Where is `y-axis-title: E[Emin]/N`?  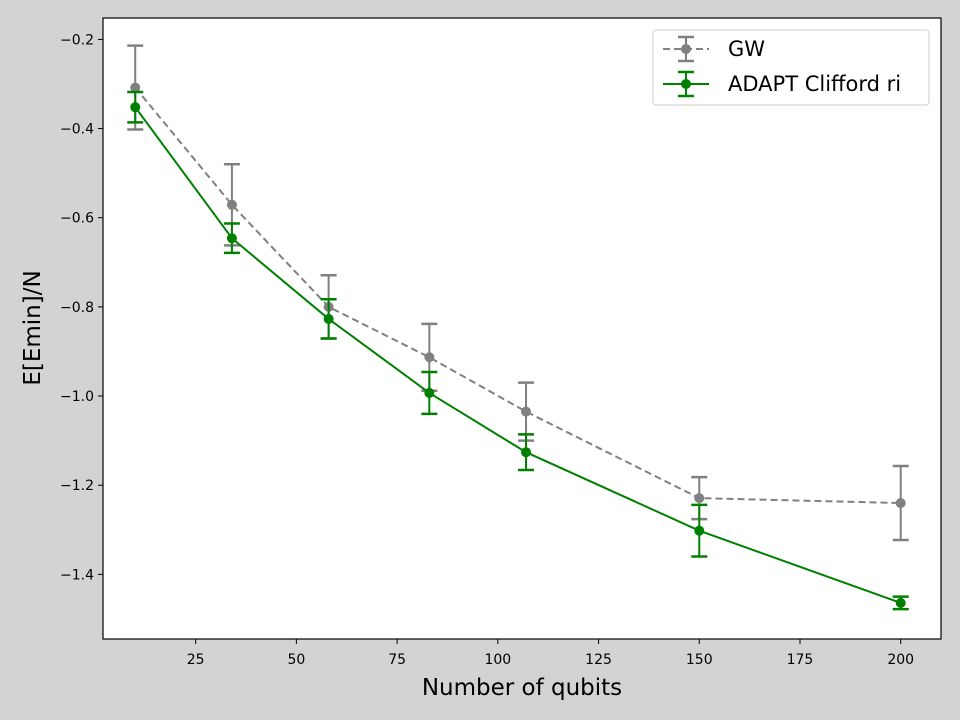
y-axis-title: E[Emin]/N is located at coordinates (33, 327).